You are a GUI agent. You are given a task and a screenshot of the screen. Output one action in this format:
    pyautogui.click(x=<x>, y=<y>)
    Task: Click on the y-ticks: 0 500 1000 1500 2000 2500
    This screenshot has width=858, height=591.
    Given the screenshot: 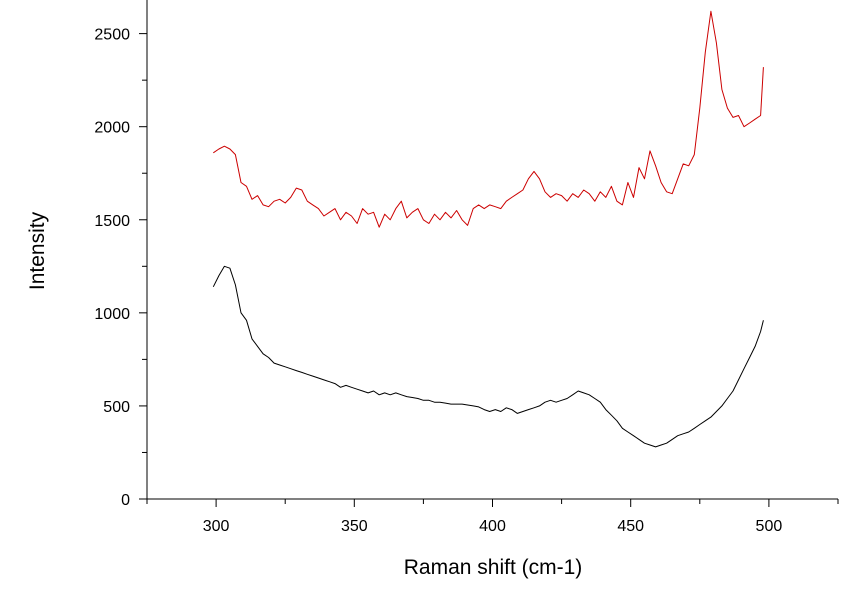 What is the action you would take?
    pyautogui.click(x=120, y=268)
    